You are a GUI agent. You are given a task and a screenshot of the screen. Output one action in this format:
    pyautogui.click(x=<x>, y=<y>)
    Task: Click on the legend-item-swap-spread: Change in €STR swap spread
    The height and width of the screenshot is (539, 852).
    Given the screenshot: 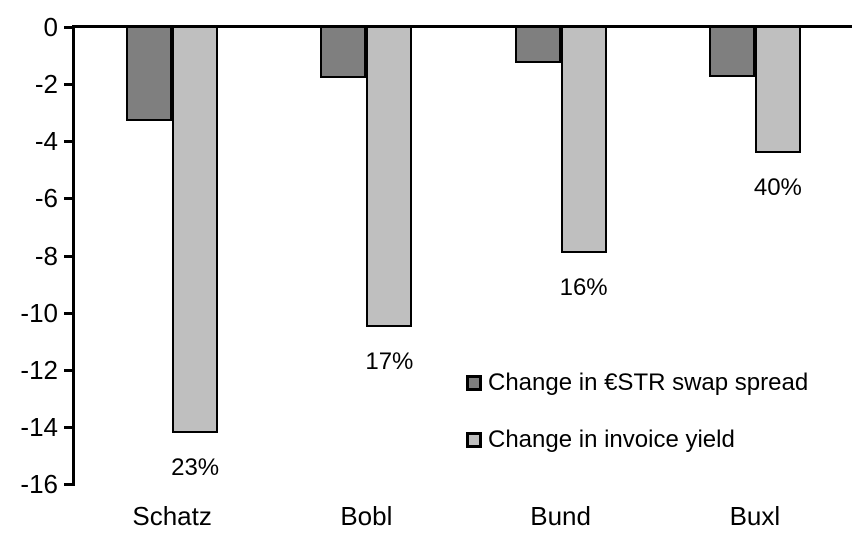 What is the action you would take?
    pyautogui.click(x=637, y=382)
    